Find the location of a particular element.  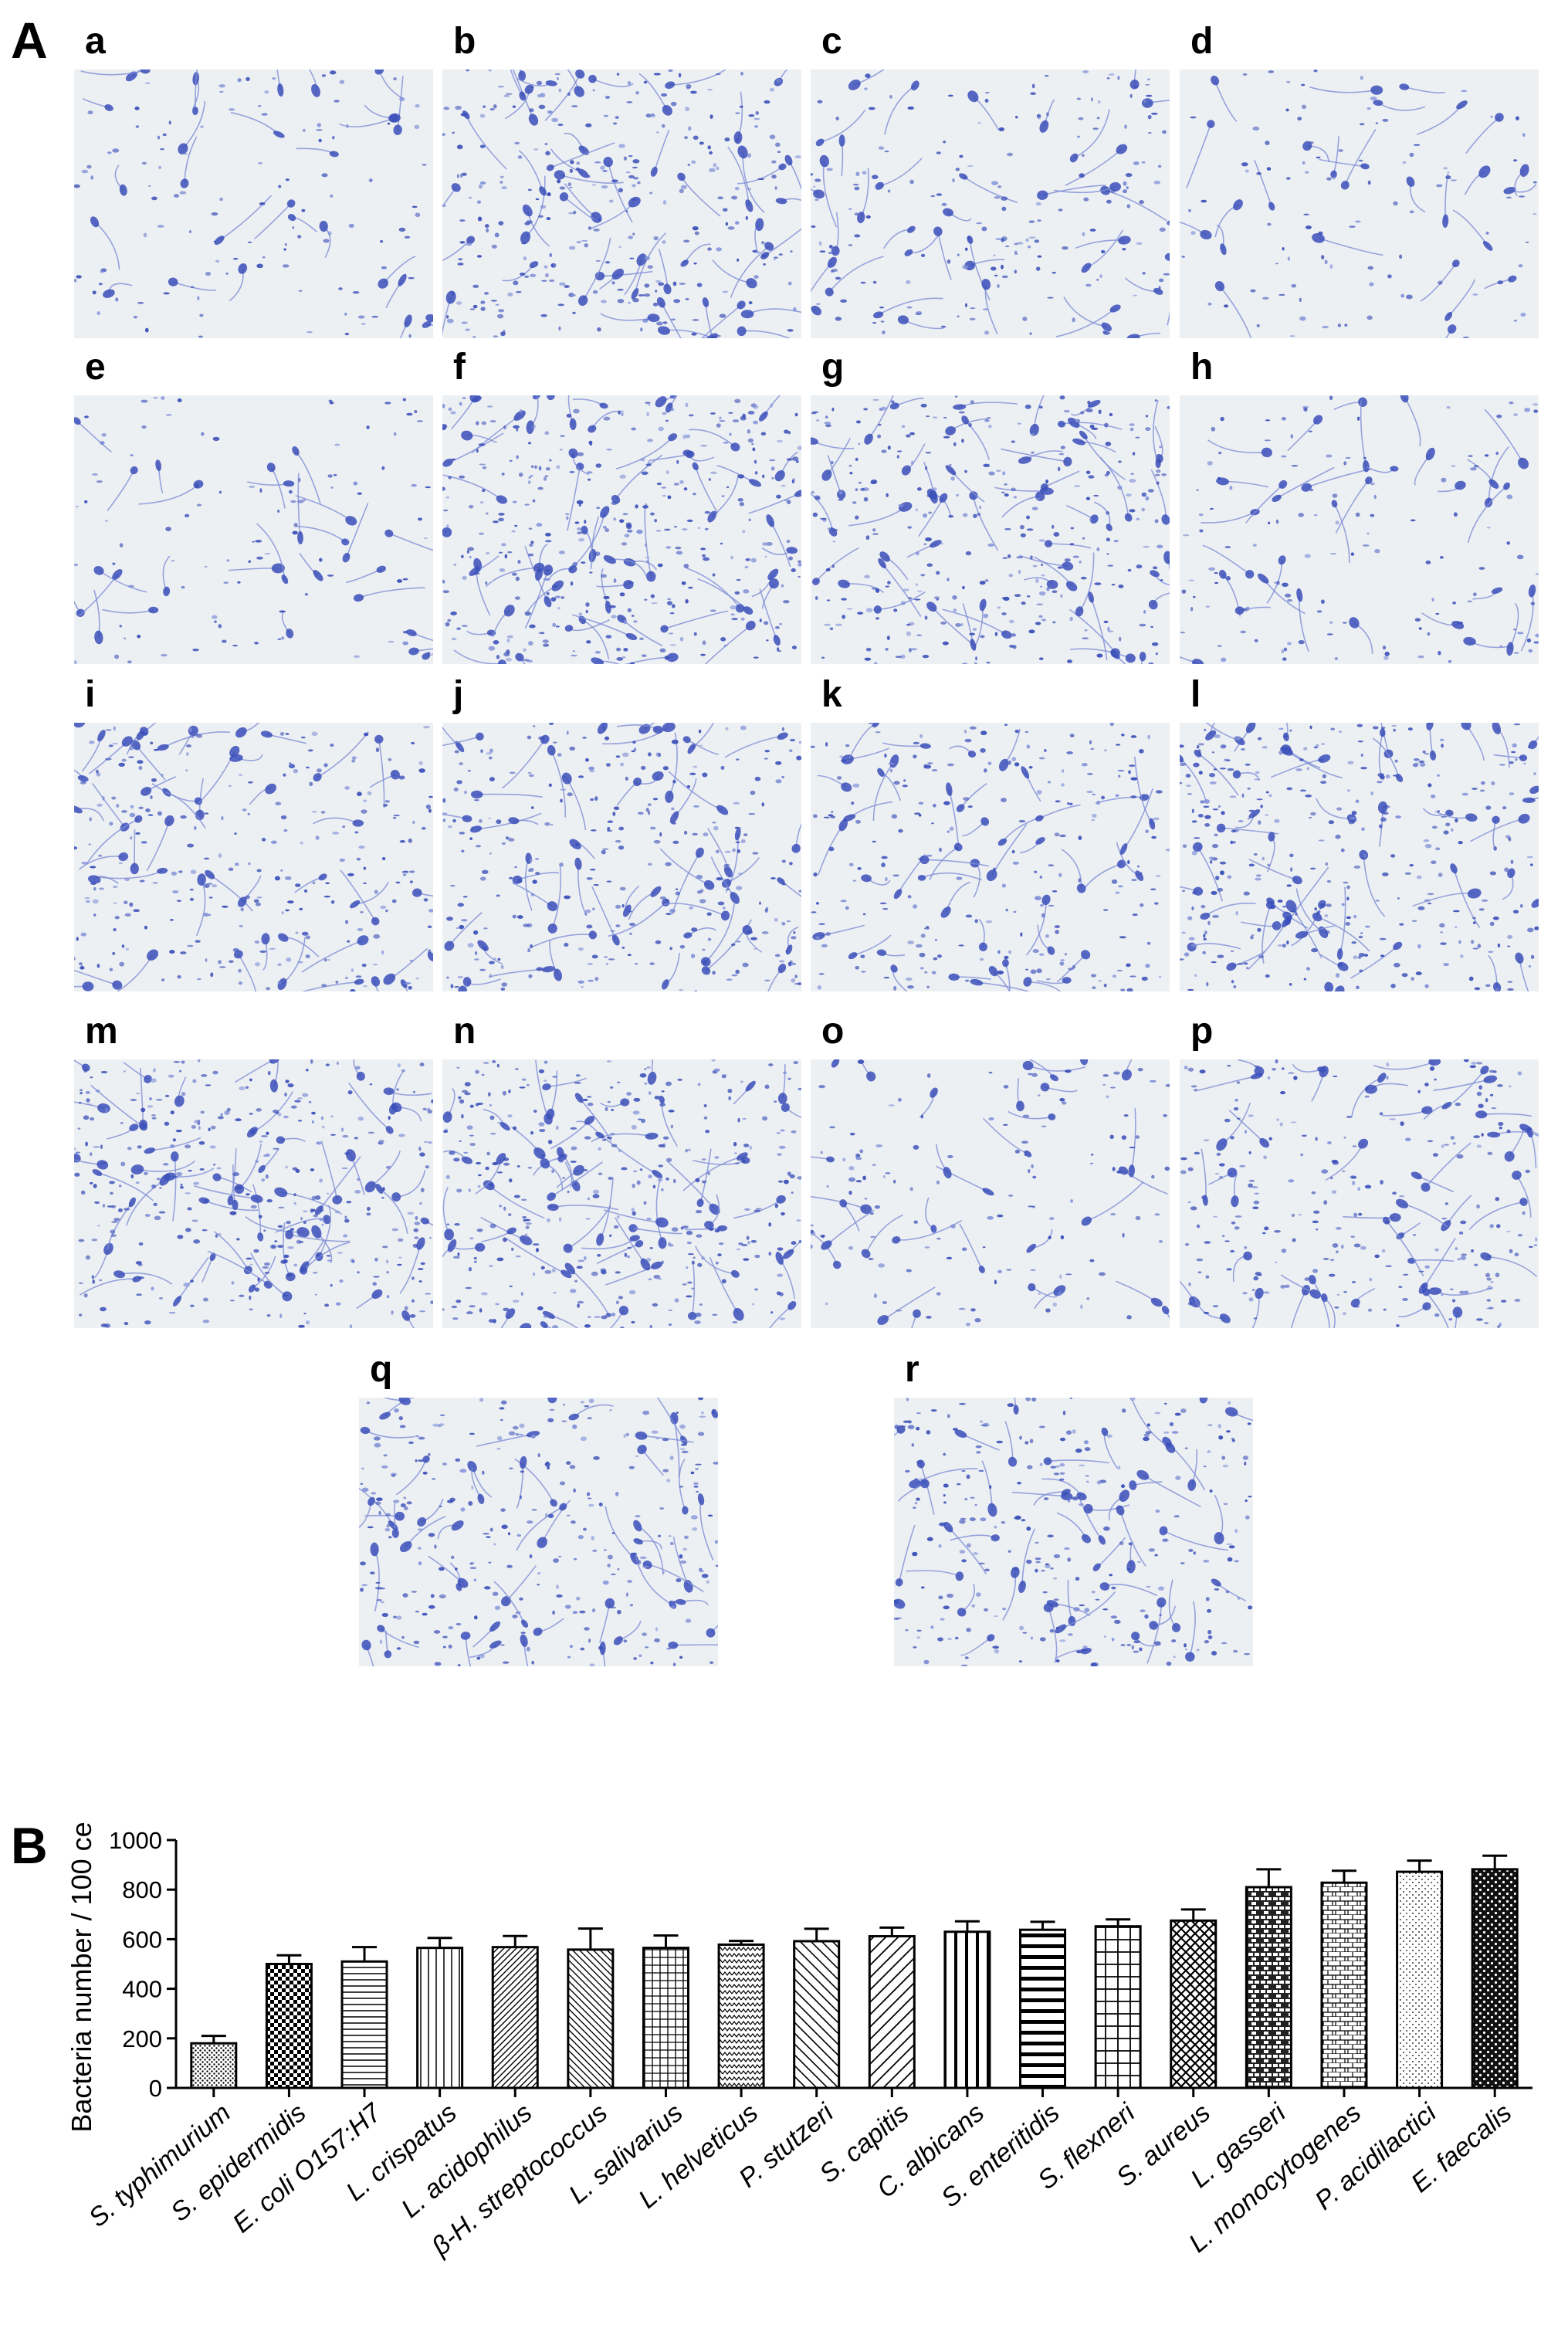

micrograph-label: k is located at coordinates (831, 694).